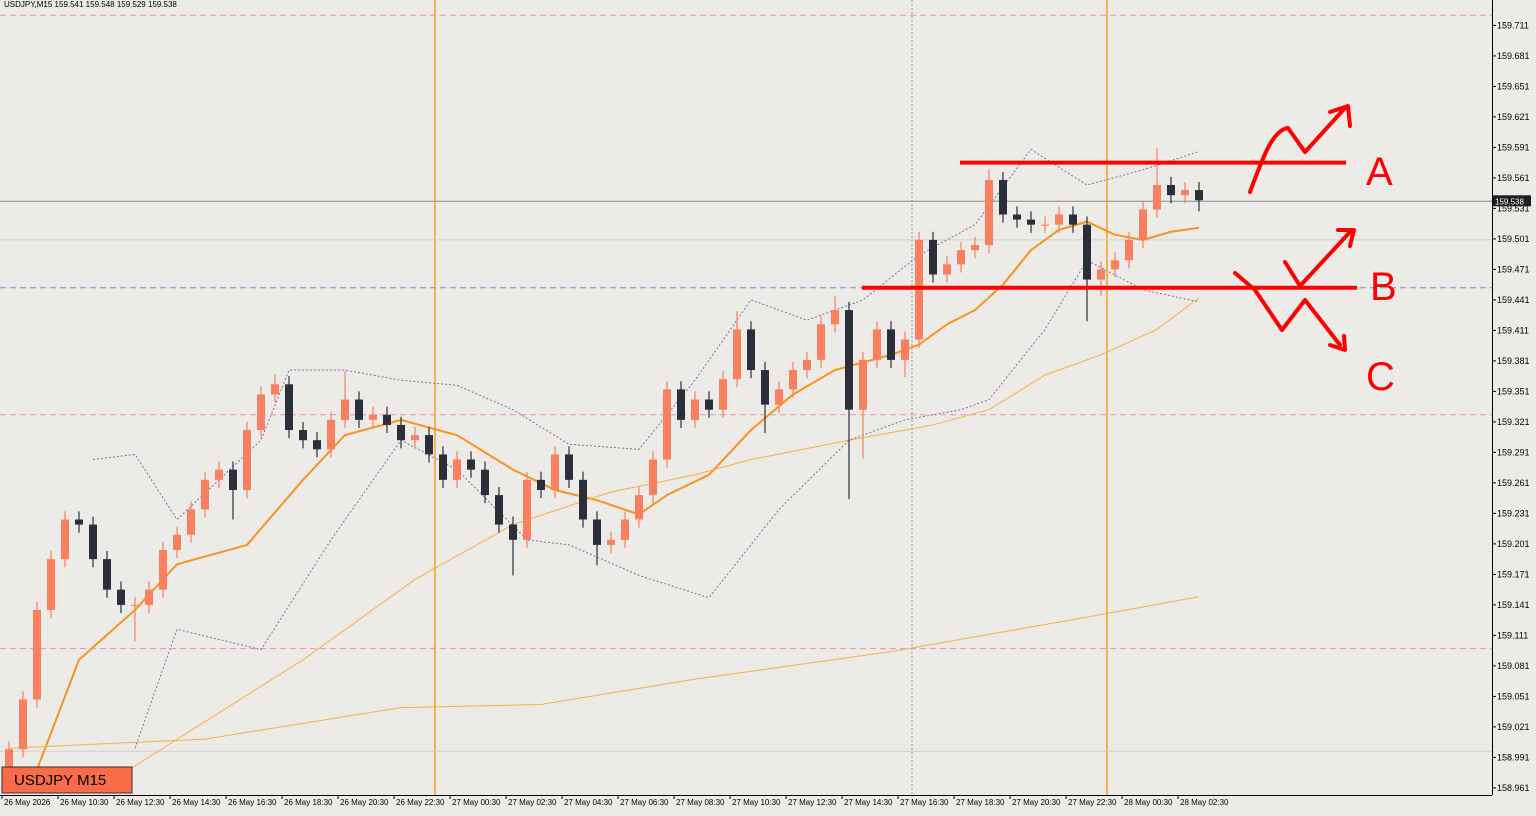  Describe the element at coordinates (1379, 172) in the screenshot. I see `annotation: A` at that location.